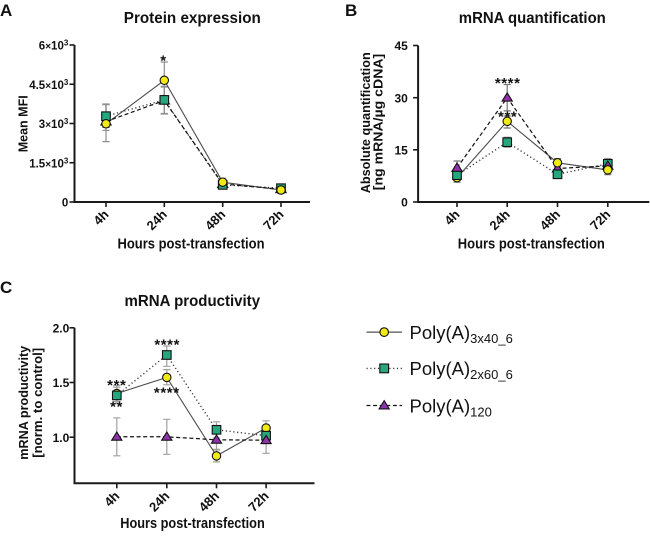 This screenshot has height=539, width=650. Describe the element at coordinates (23, 123) in the screenshot. I see `svg-text: Mean MFI` at that location.